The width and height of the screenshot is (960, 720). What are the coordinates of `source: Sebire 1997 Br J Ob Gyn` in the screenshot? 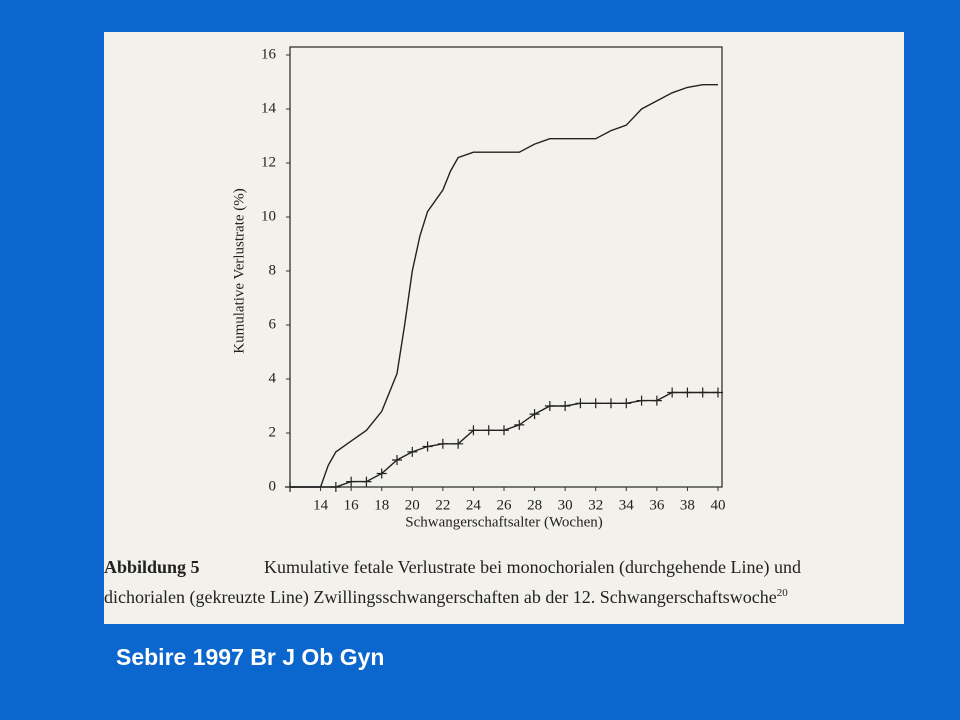 It's located at (250, 657).